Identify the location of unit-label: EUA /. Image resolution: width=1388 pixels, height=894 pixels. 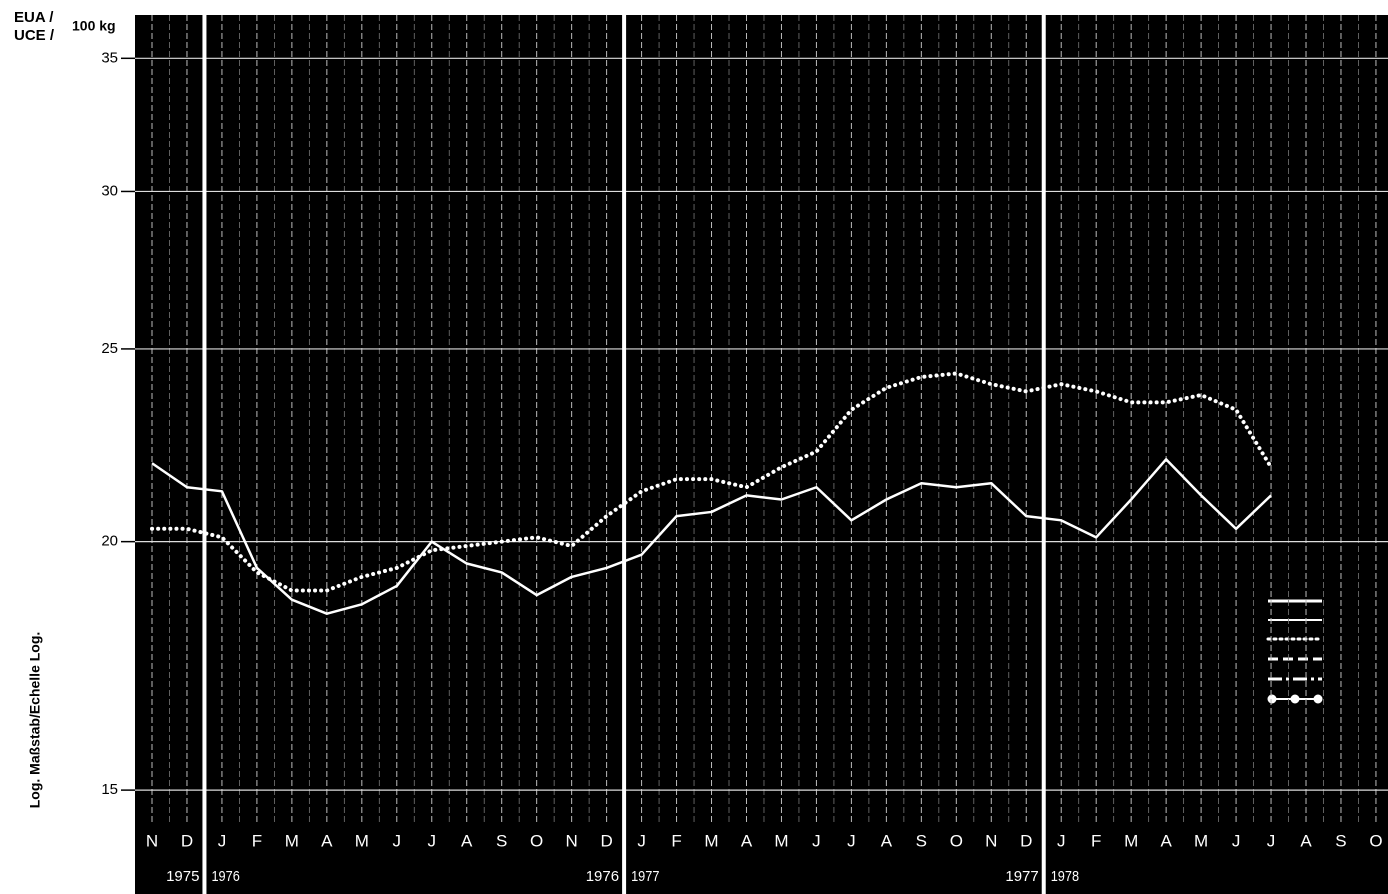
(34, 17).